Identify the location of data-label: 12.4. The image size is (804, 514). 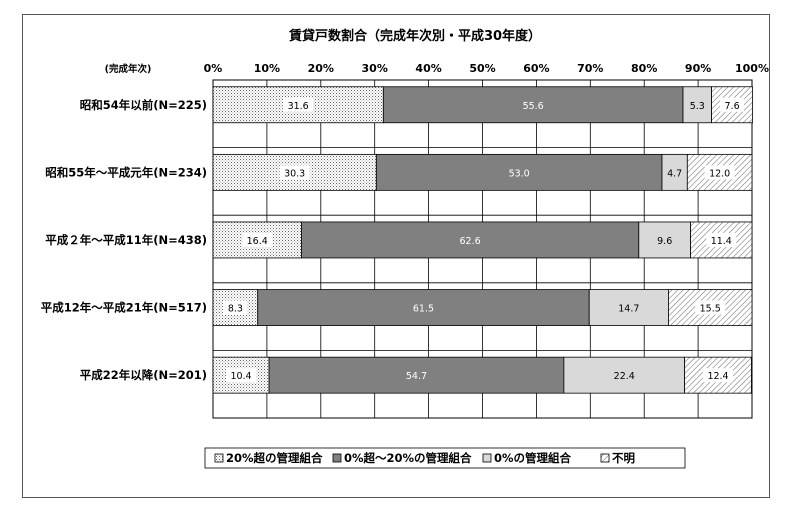
(717, 376).